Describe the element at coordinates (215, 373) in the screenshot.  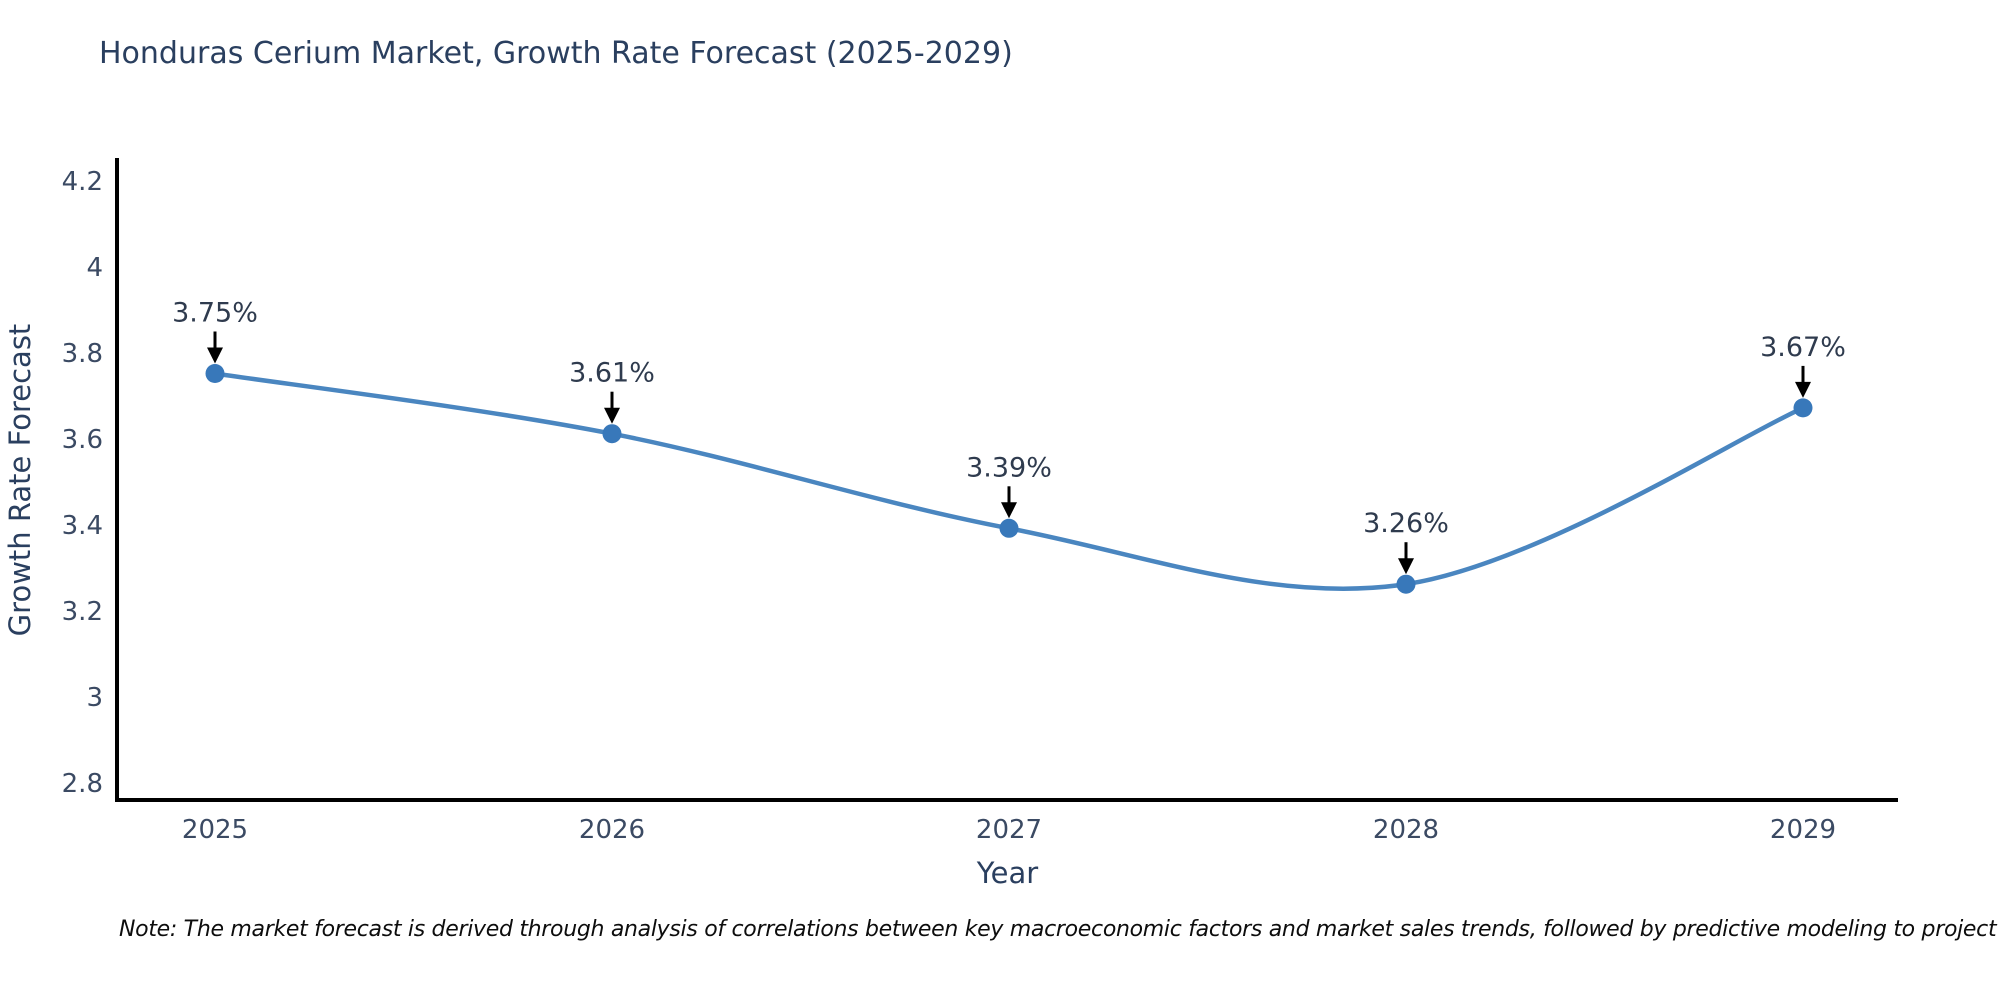
I see `data-point-2025` at that location.